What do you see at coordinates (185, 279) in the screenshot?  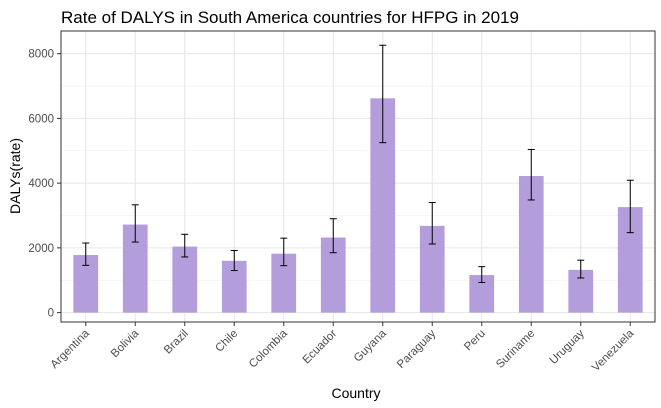 I see `bar` at bounding box center [185, 279].